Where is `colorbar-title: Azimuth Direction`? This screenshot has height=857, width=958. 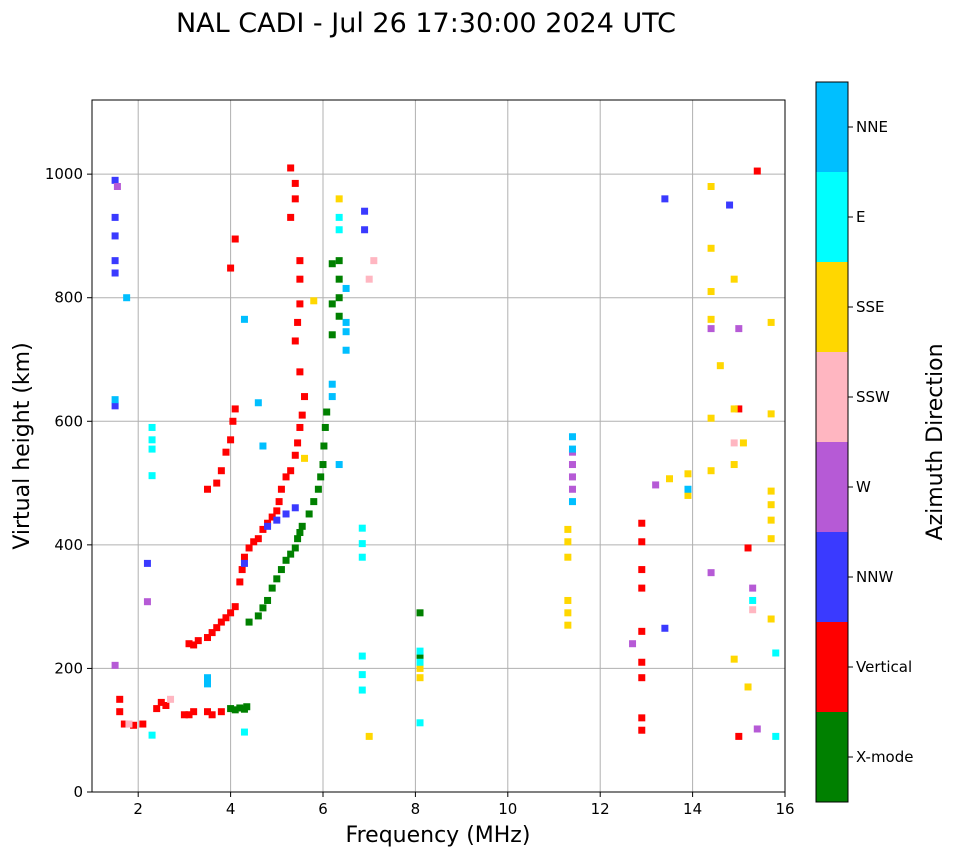 colorbar-title: Azimuth Direction is located at coordinates (935, 441).